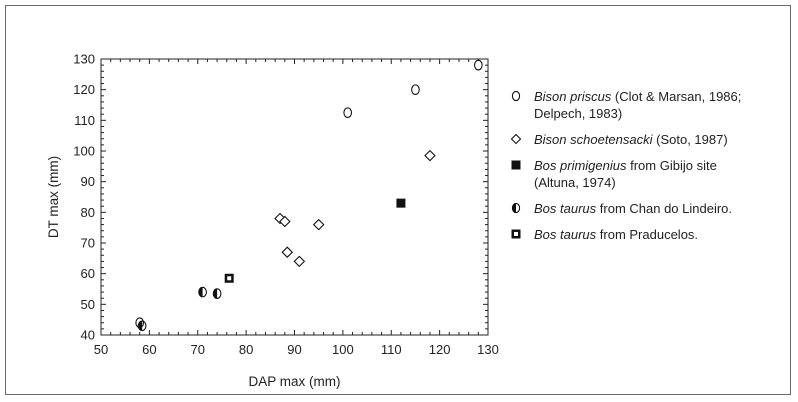  I want to click on legend-text: from Chan do Lindeiro., so click(664, 208).